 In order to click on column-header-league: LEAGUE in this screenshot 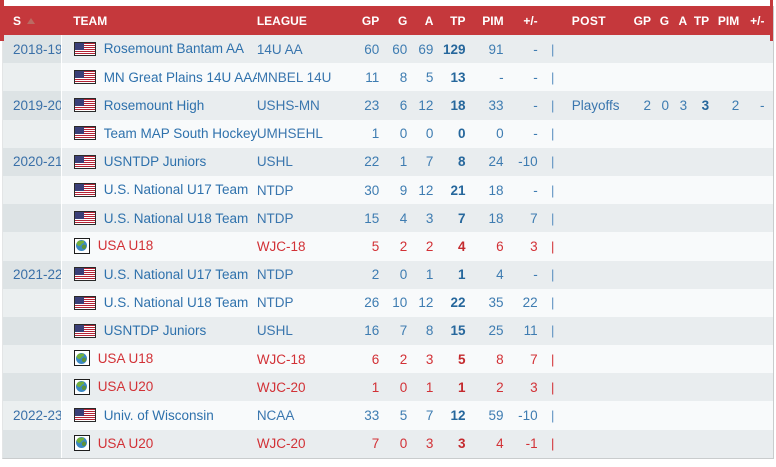, I will do `click(303, 20)`.